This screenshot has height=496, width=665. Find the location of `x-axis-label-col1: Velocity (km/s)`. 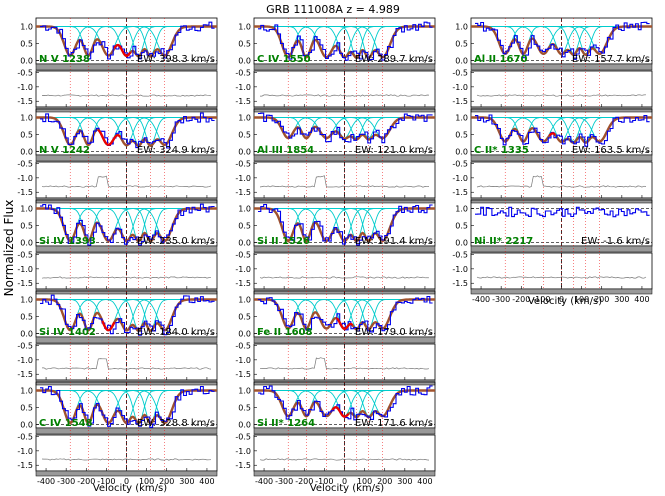

x-axis-label-col1: Velocity (km/s) is located at coordinates (130, 488).